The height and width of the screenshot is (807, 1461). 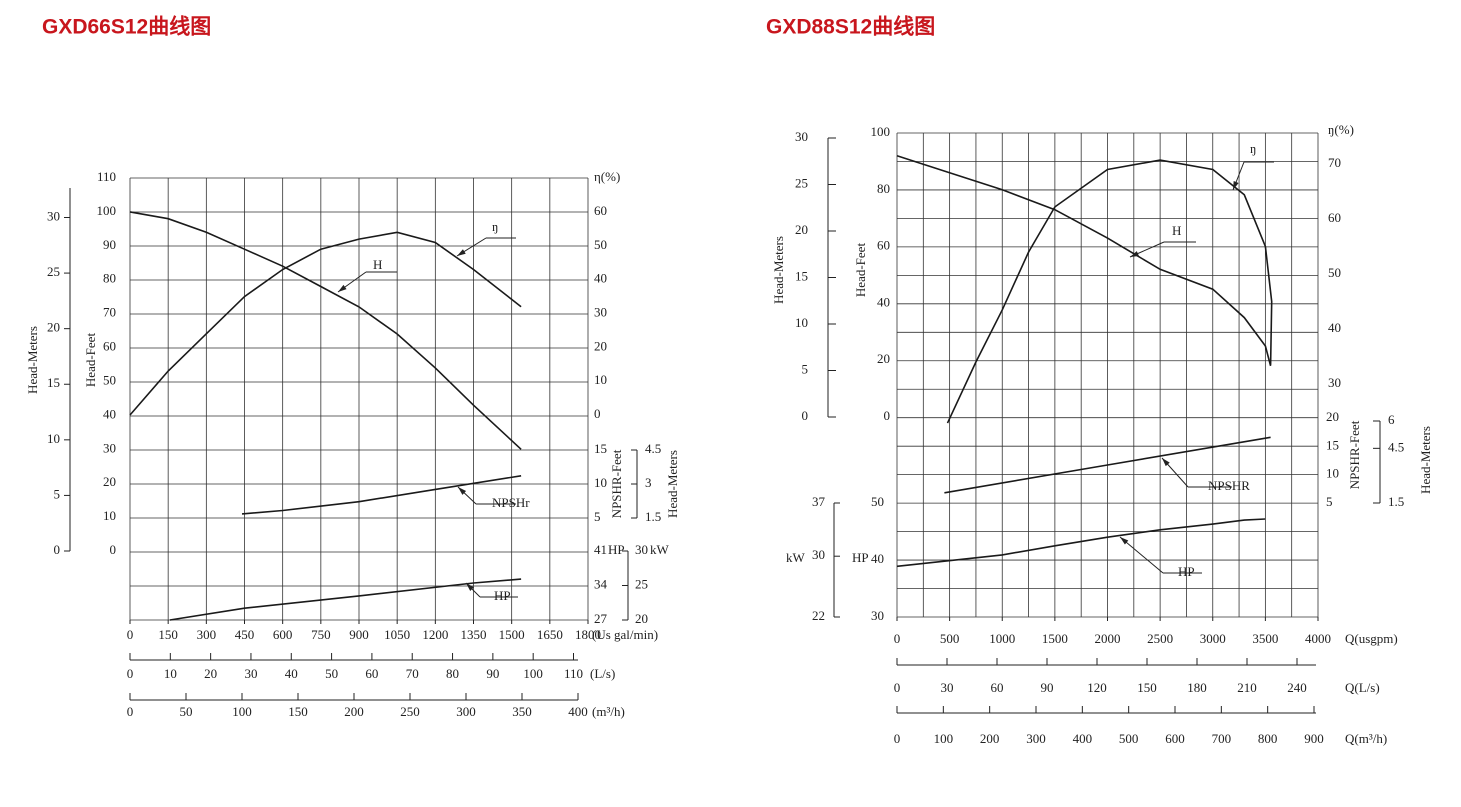 What do you see at coordinates (1354, 454) in the screenshot?
I see `axis-label: NPSHR-Feet` at bounding box center [1354, 454].